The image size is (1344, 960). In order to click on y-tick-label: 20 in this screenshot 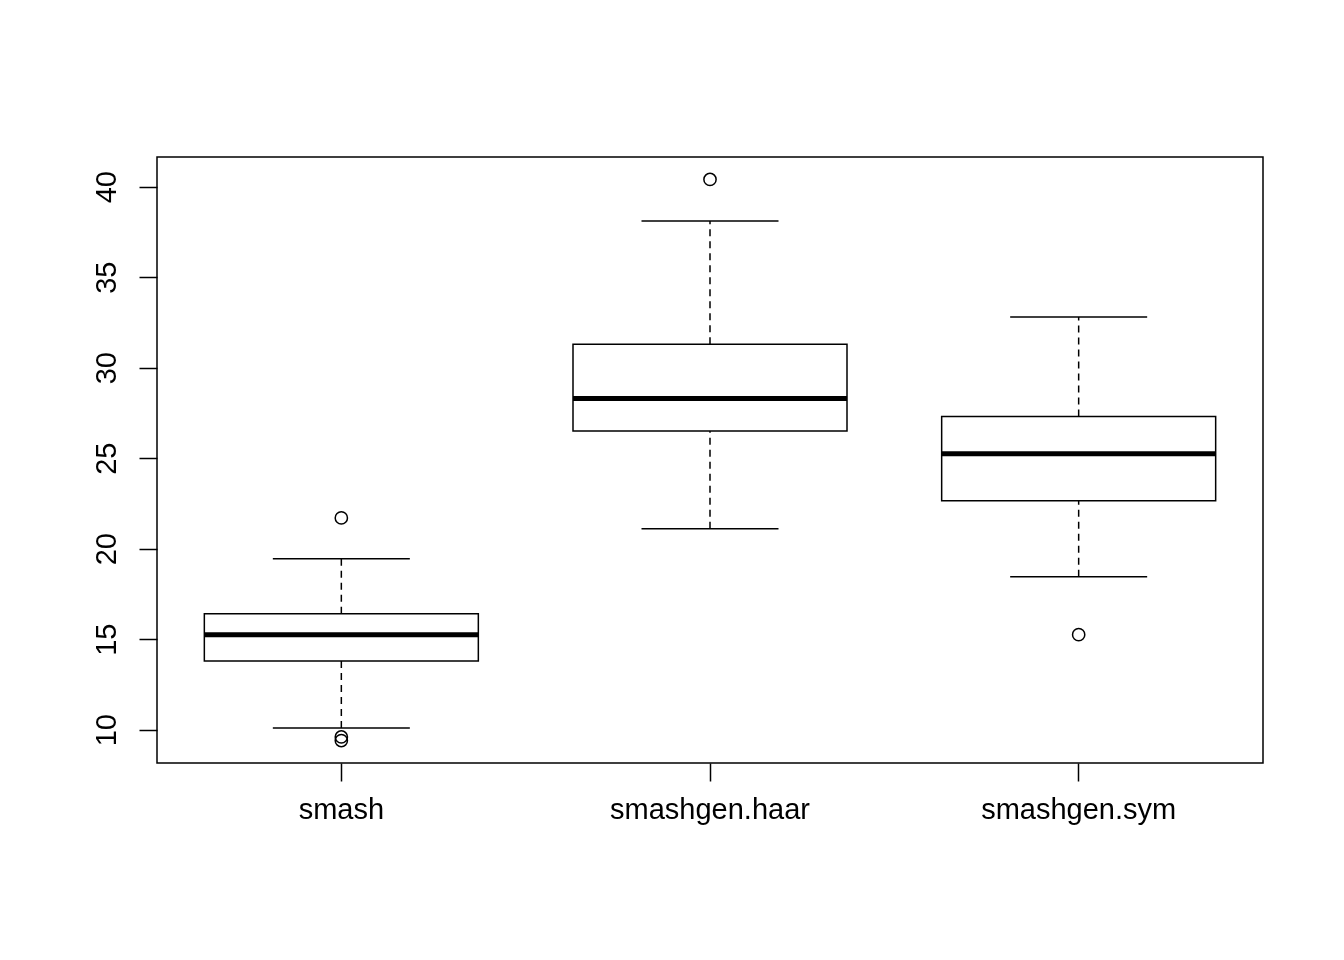, I will do `click(105, 549)`.